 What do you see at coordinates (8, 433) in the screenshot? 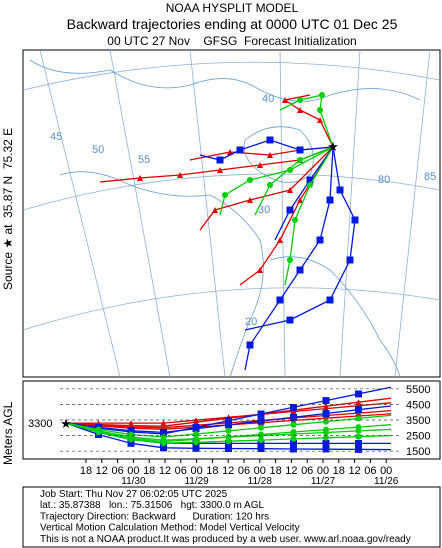
I see `vertical-ylabel: Meters AGL` at bounding box center [8, 433].